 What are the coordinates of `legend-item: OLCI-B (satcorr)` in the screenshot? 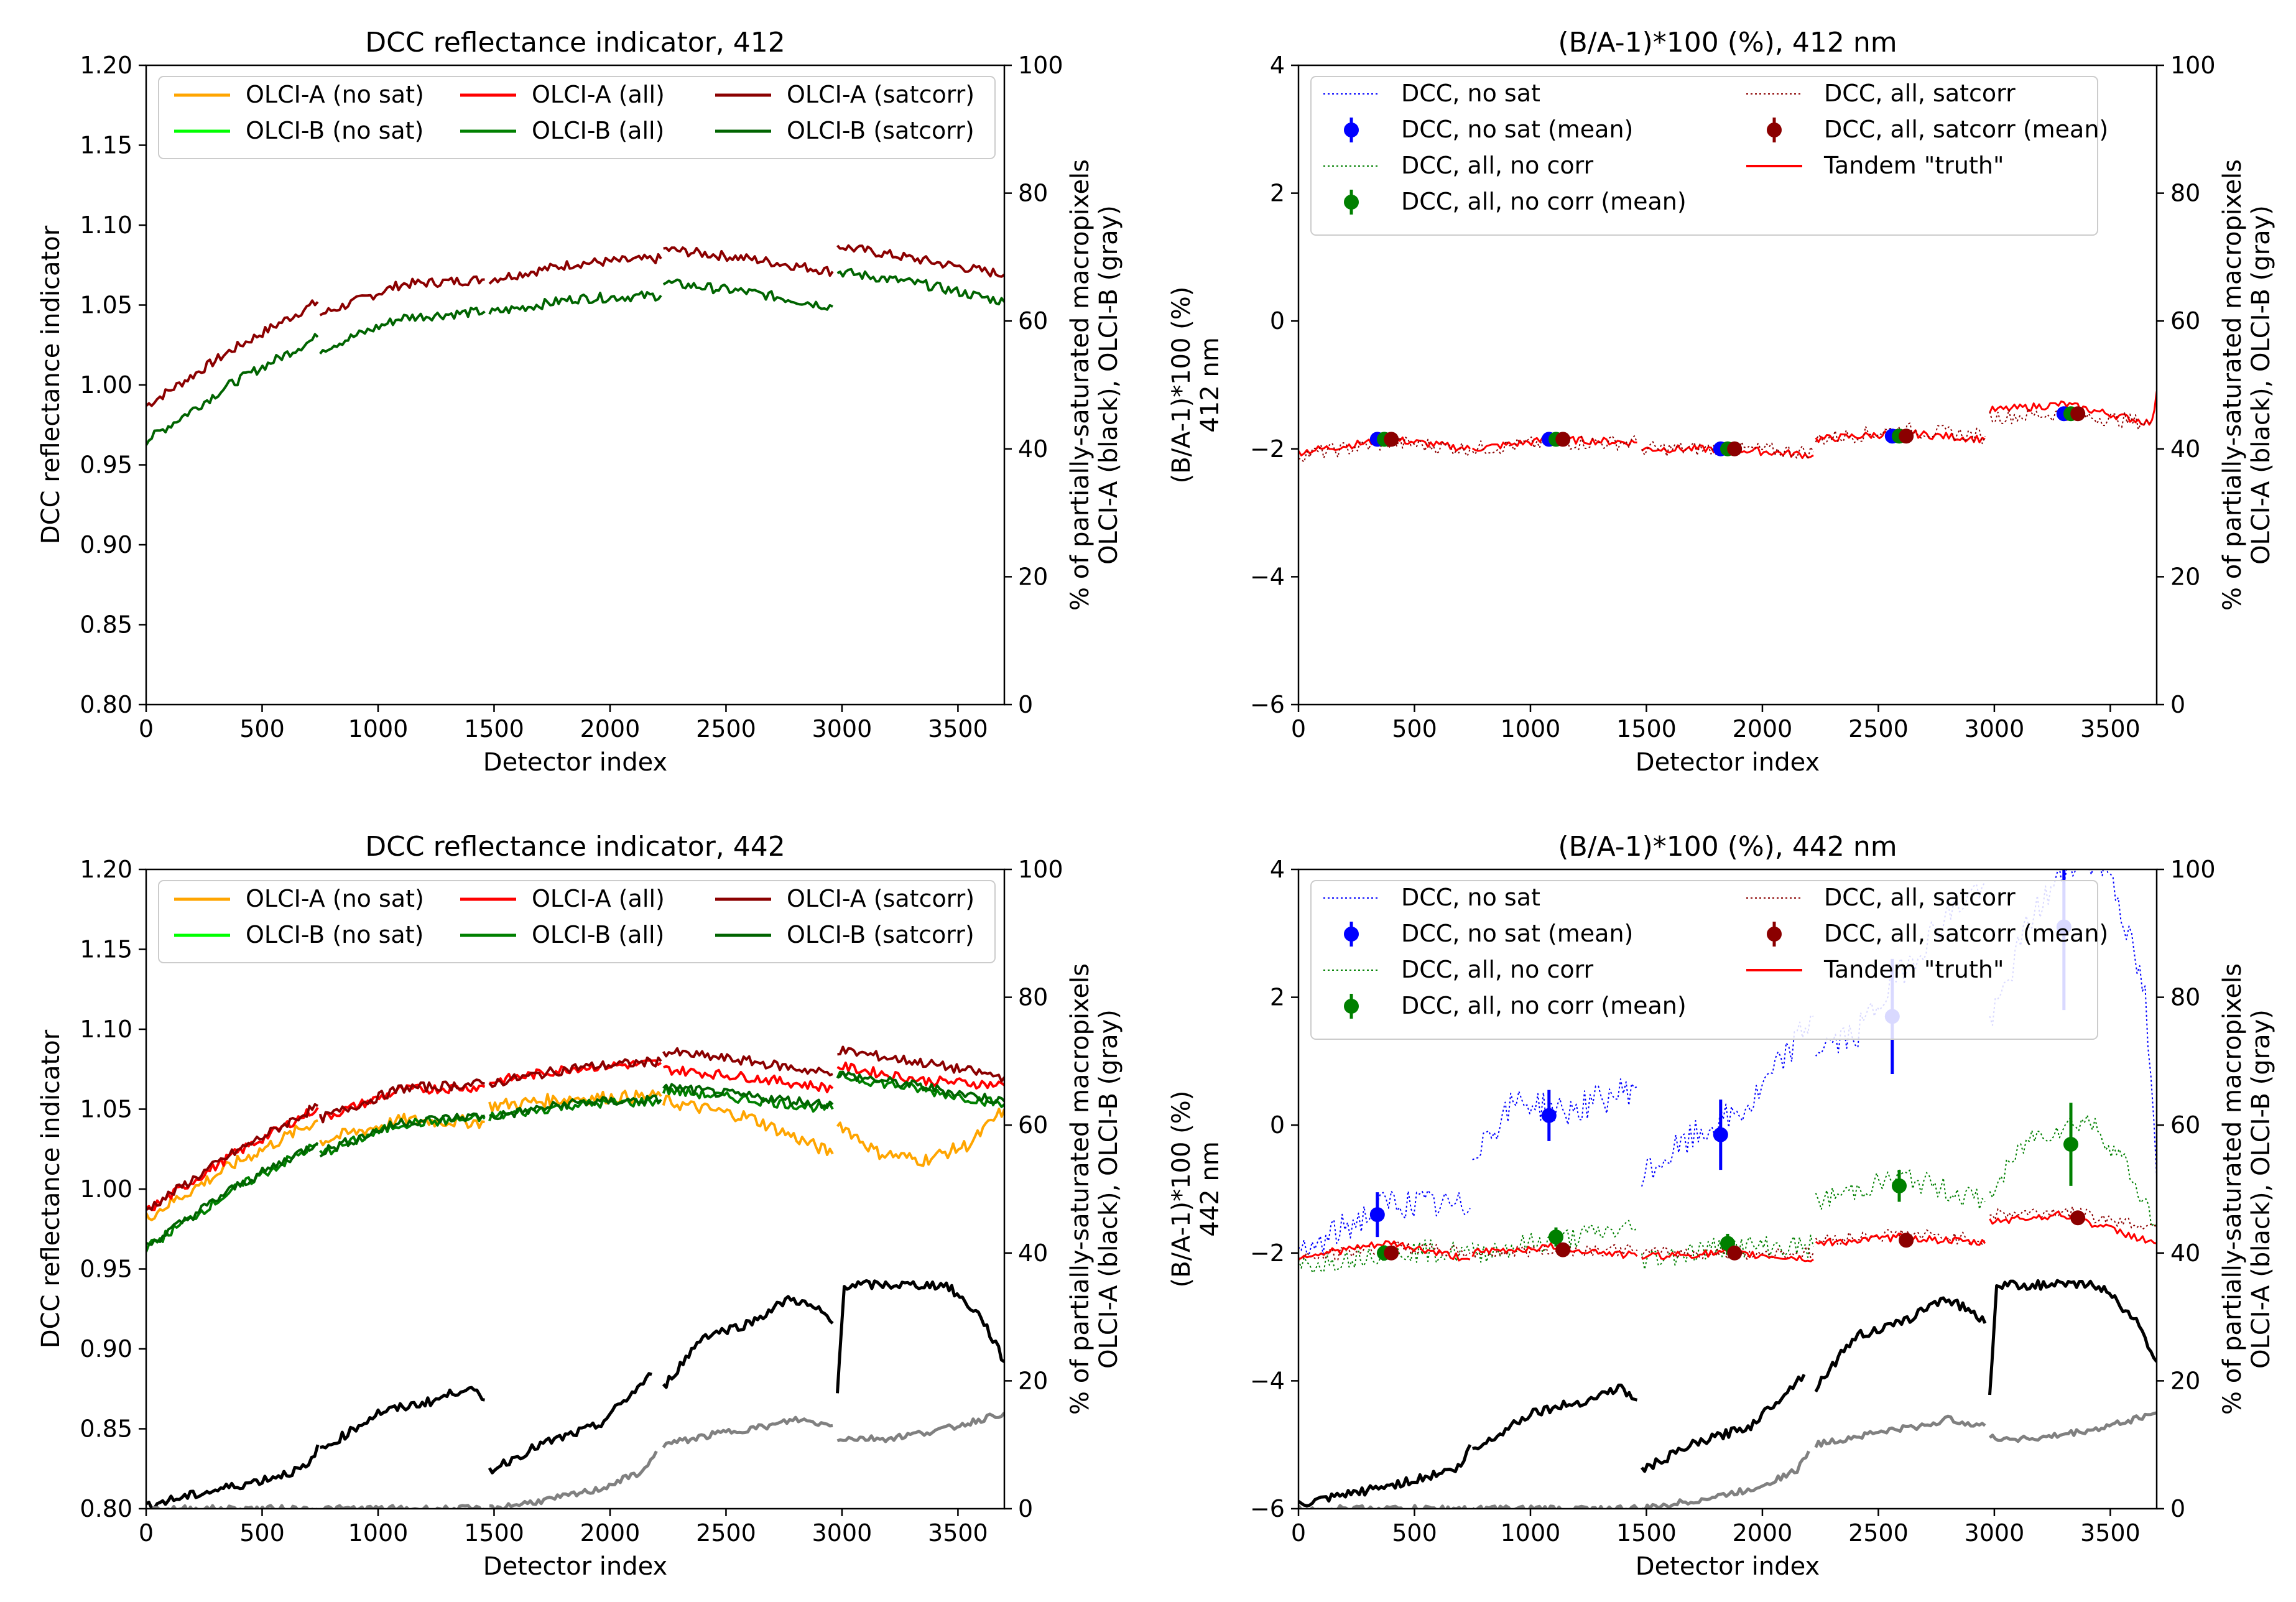 It's located at (844, 934).